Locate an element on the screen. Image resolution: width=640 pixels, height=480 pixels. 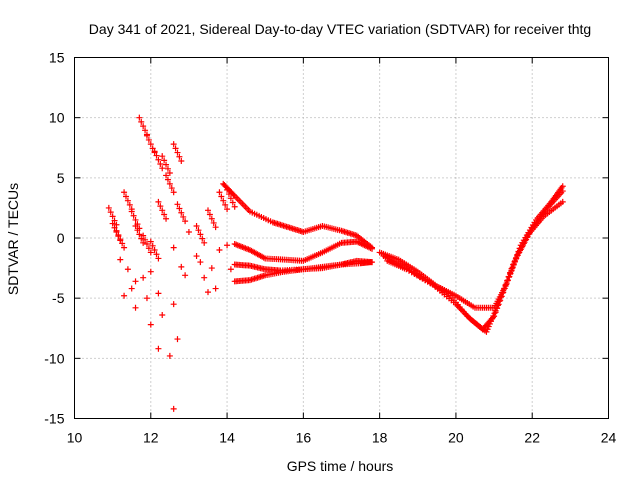
y-tick-label: -15 is located at coordinates (54, 419).